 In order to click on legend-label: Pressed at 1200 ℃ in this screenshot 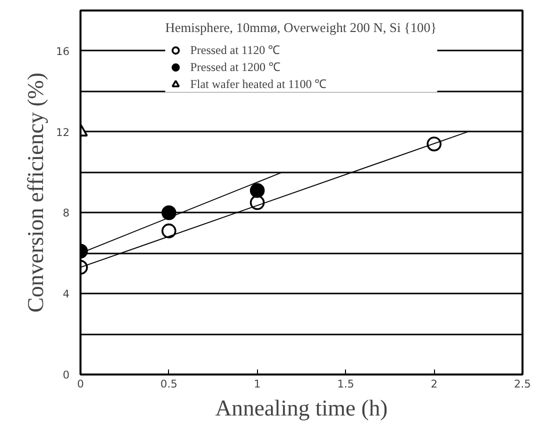, I will do `click(235, 67)`.